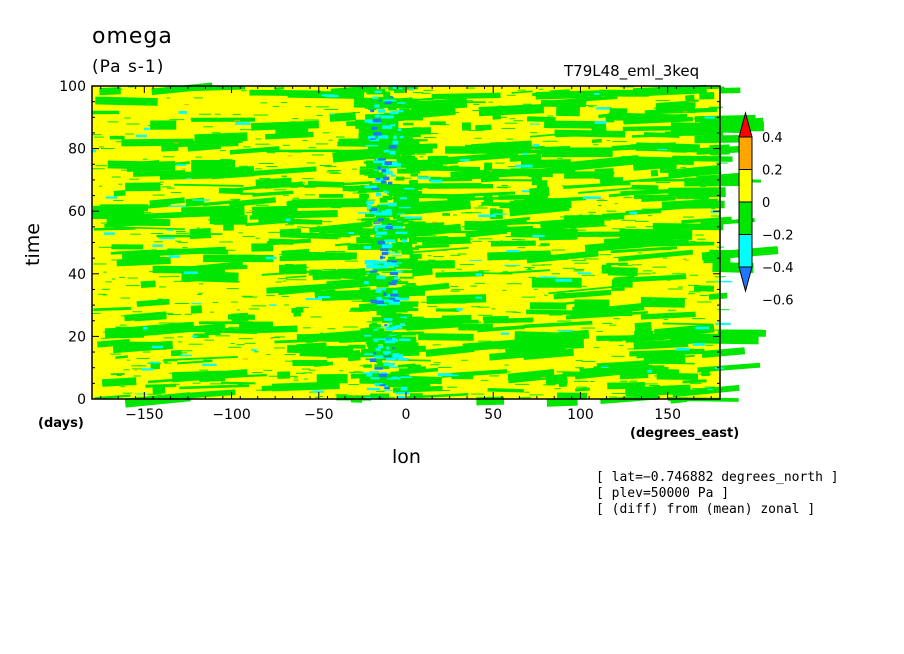 The height and width of the screenshot is (654, 904). I want to click on annotation-pressure-level: [ plev=50000 Pa ], so click(663, 493).